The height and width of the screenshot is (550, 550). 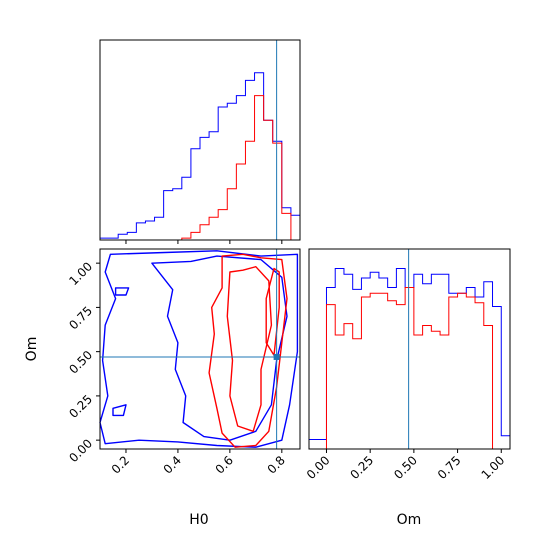 I want to click on x-axis-label-h0: H0, so click(x=198, y=520).